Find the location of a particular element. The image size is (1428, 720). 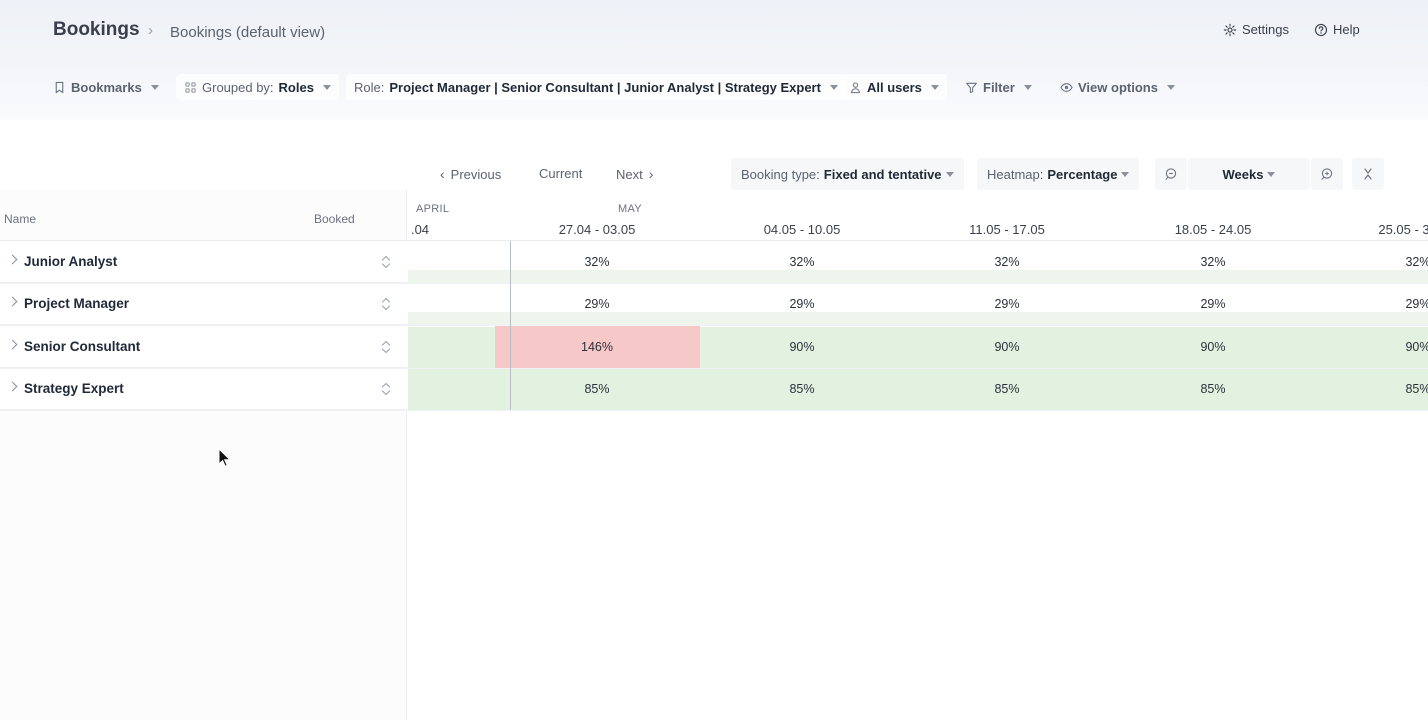

breadcrumb-view: Bookings (default view) is located at coordinates (248, 32).